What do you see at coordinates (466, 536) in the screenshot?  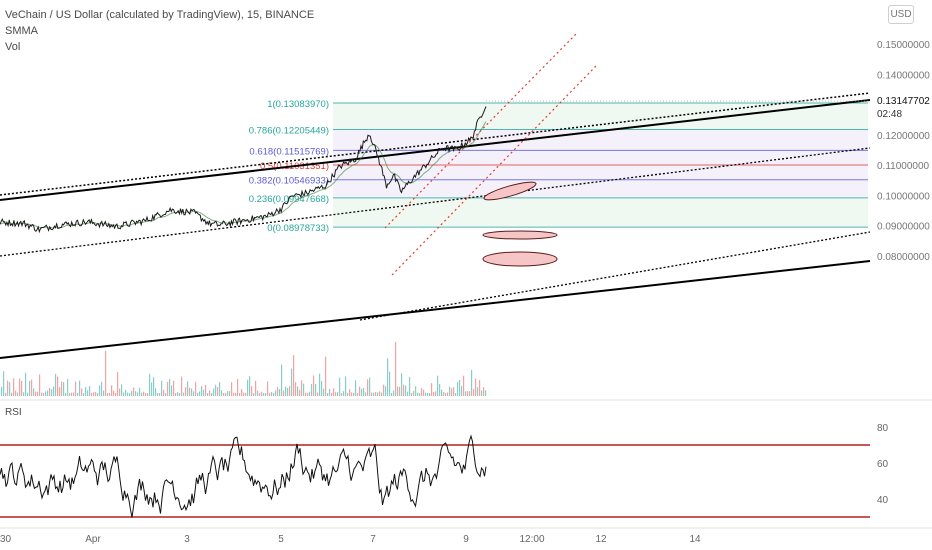 I see `time-axis: 30 Apr 3 5 7 9 12:00 12 14` at bounding box center [466, 536].